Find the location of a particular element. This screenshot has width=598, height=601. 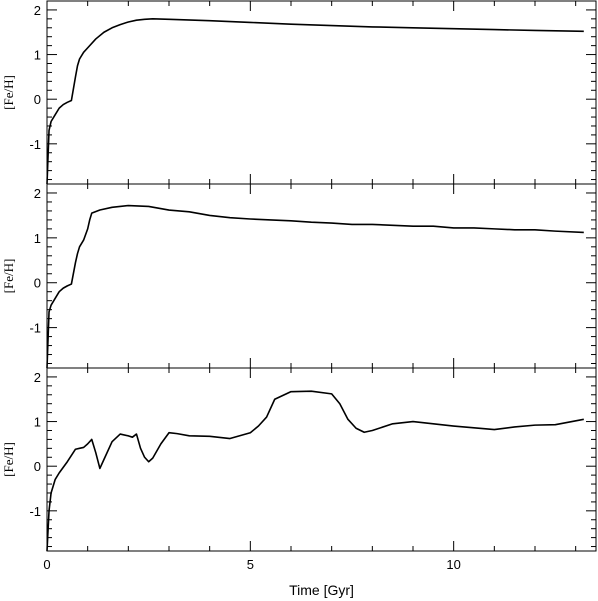

x-tick-label: 0 is located at coordinates (46, 564).